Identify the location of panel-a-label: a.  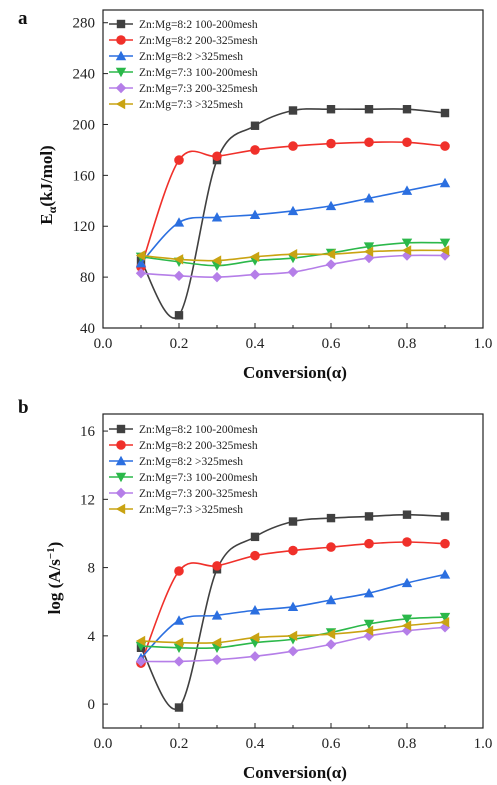
(23, 18).